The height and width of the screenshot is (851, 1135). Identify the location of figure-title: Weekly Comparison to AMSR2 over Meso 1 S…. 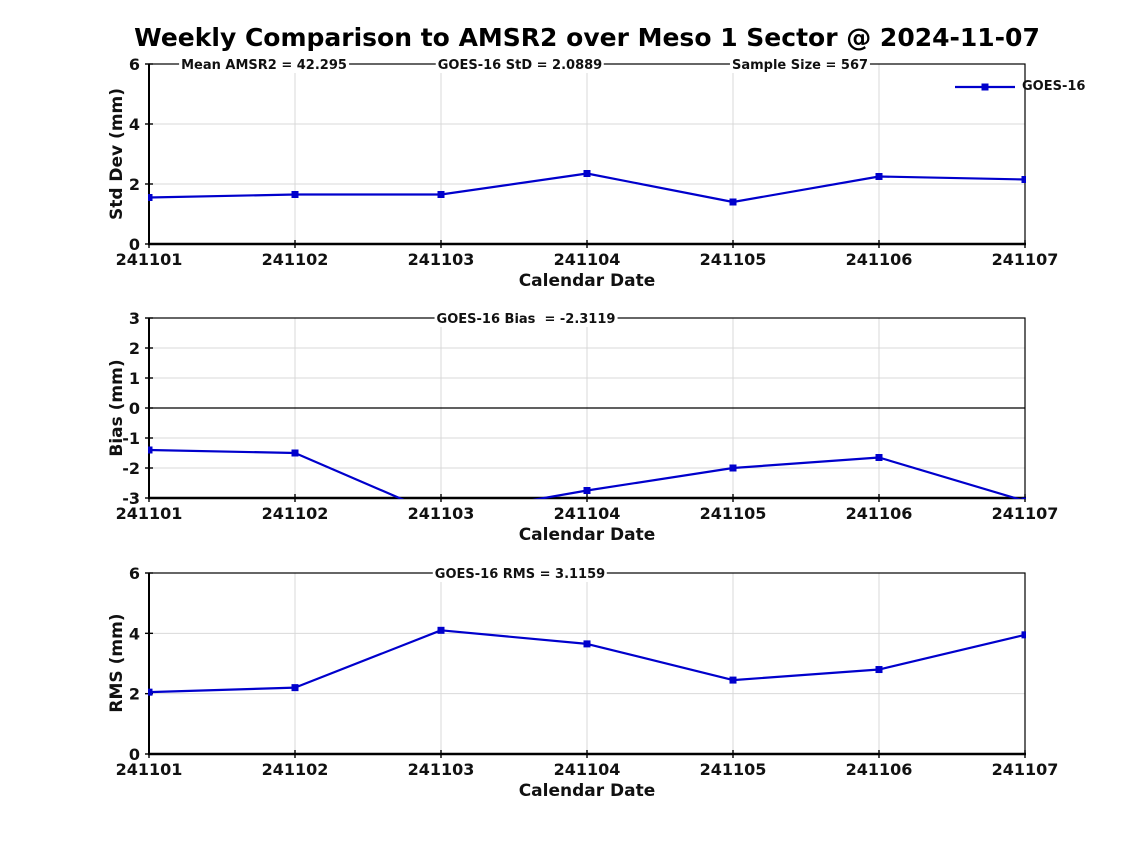
(587, 37).